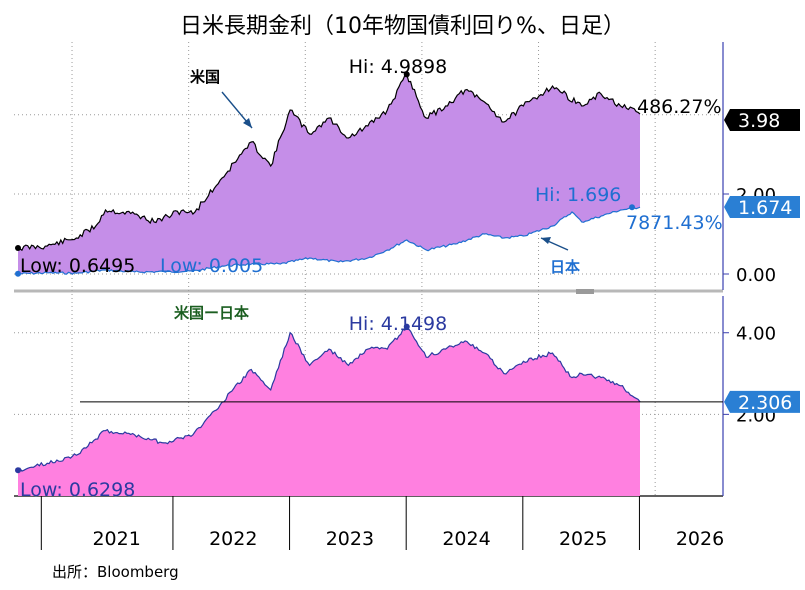  I want to click on us-high-label: Hi: 4.9898, so click(398, 67).